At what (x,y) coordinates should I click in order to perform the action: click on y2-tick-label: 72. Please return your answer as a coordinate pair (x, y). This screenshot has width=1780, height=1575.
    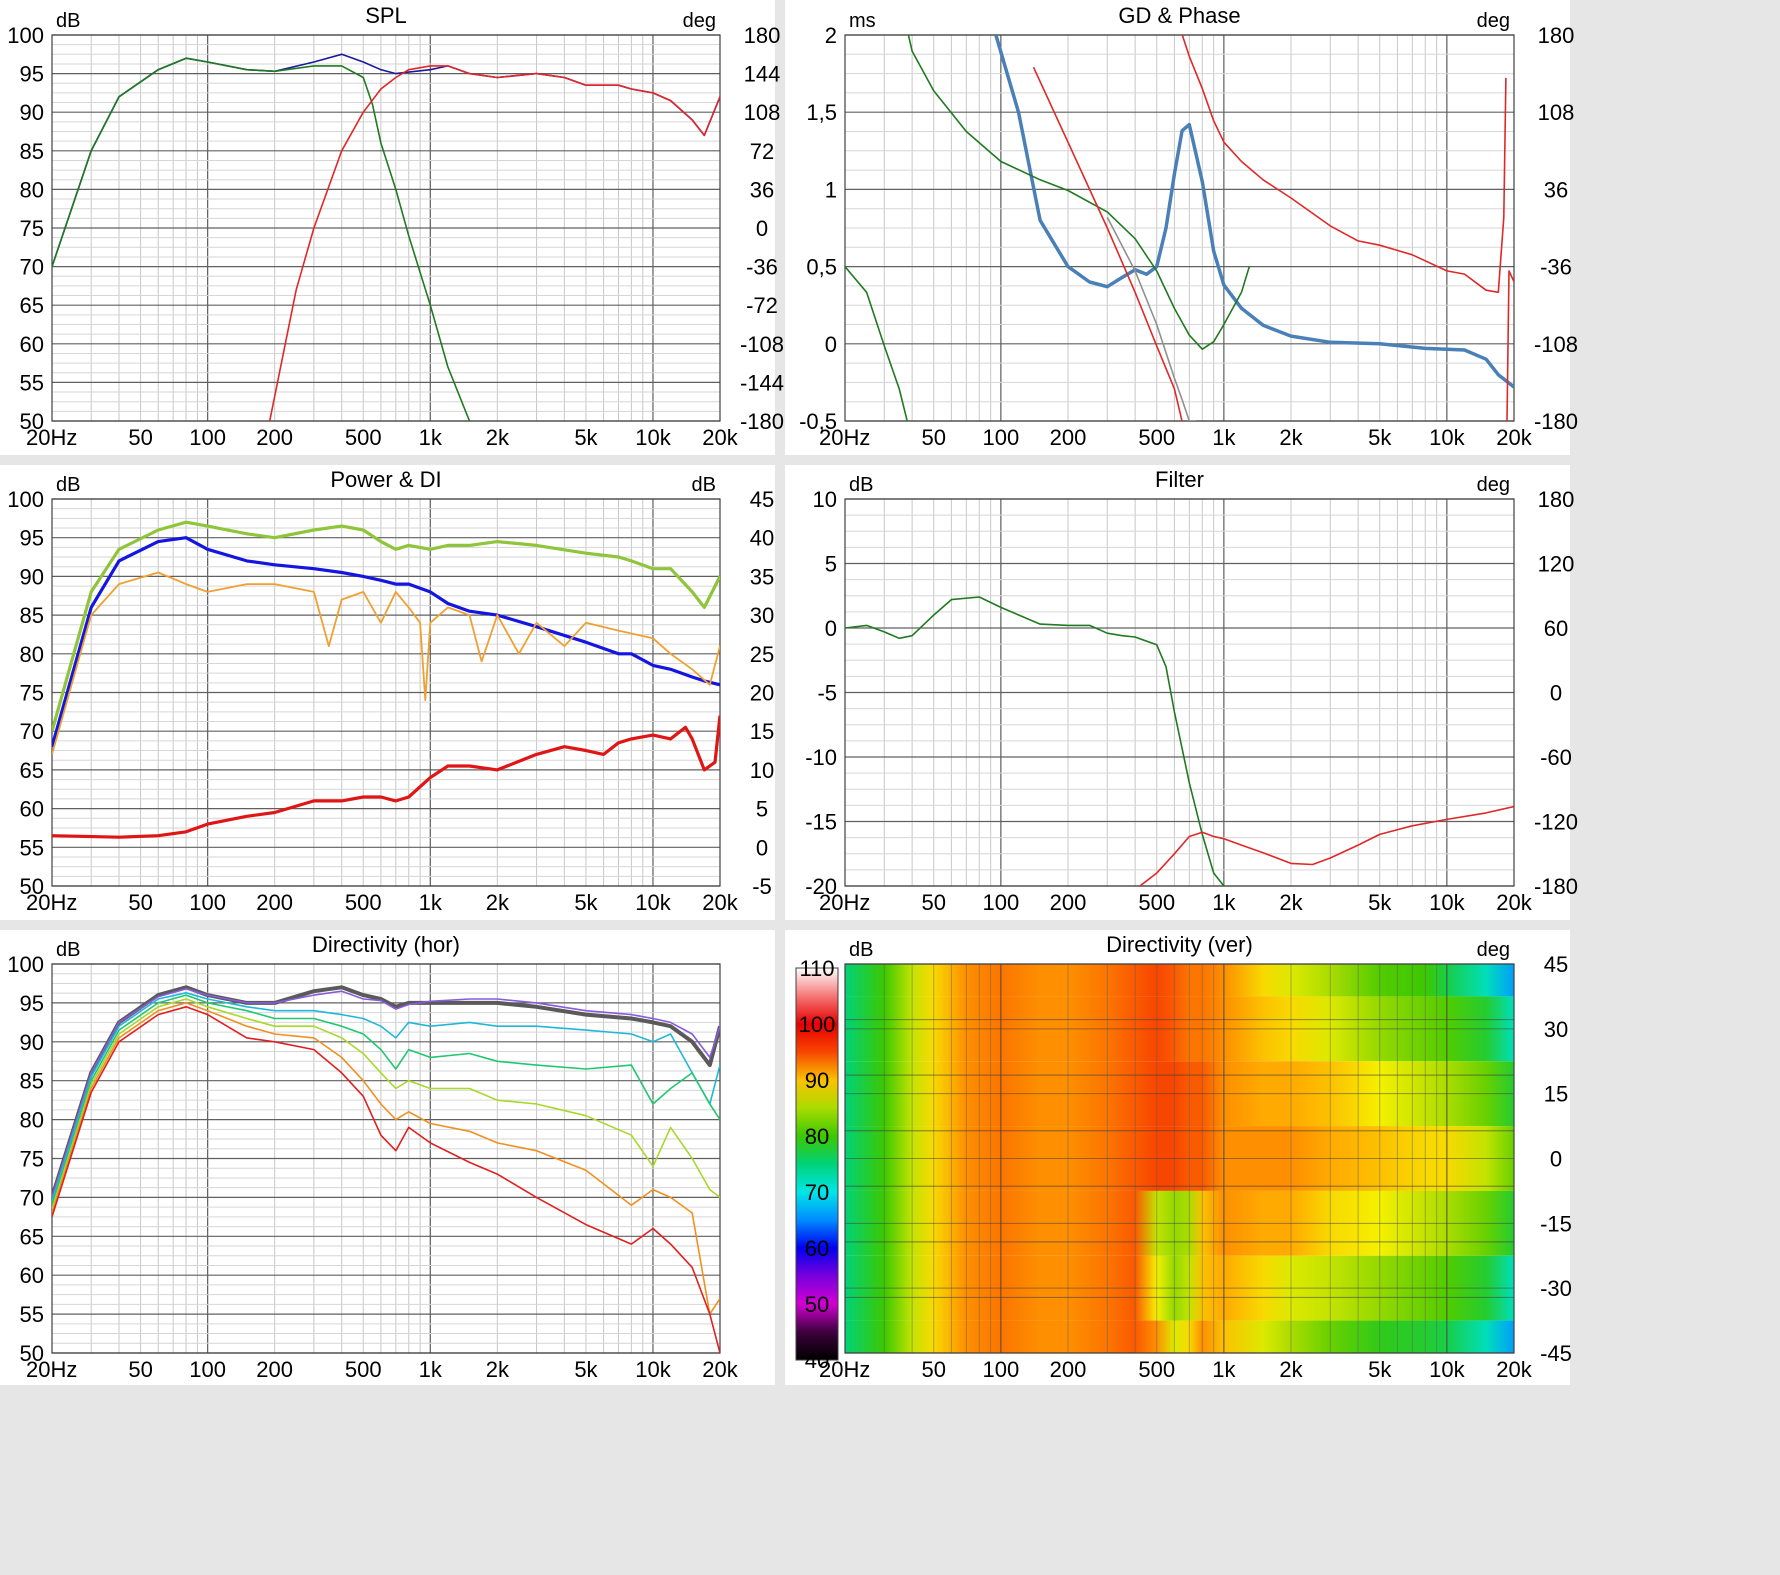
    Looking at the image, I should click on (762, 151).